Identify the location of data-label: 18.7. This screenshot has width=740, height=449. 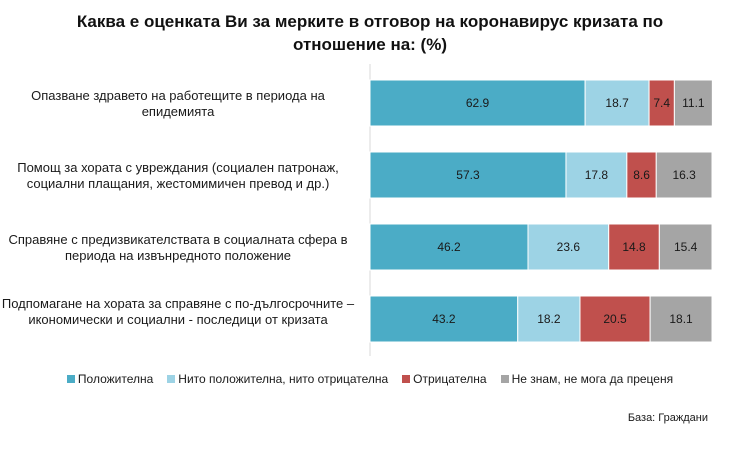
(617, 103).